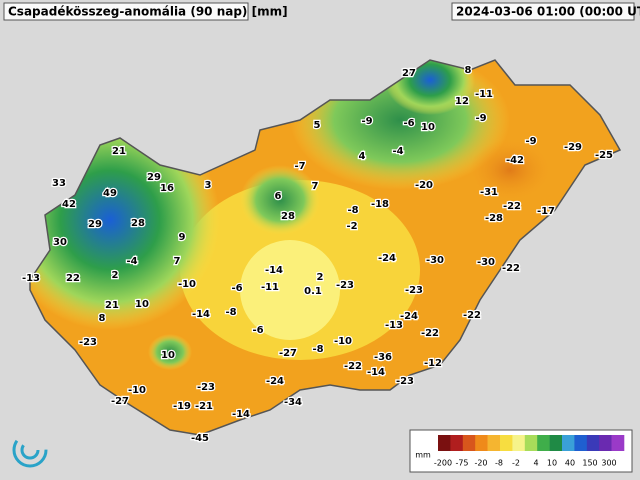 This screenshot has width=640, height=480. I want to click on legend-label: 4, so click(535, 463).